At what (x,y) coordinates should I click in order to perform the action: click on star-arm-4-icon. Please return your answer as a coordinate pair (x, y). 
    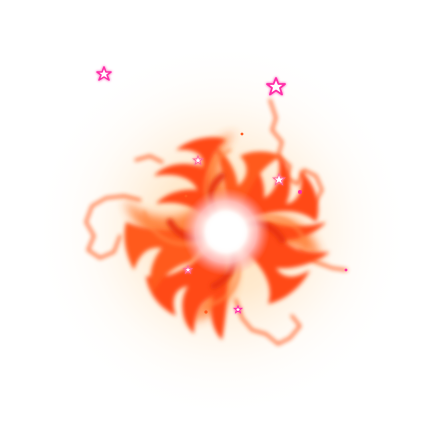
    Looking at the image, I should click on (238, 309).